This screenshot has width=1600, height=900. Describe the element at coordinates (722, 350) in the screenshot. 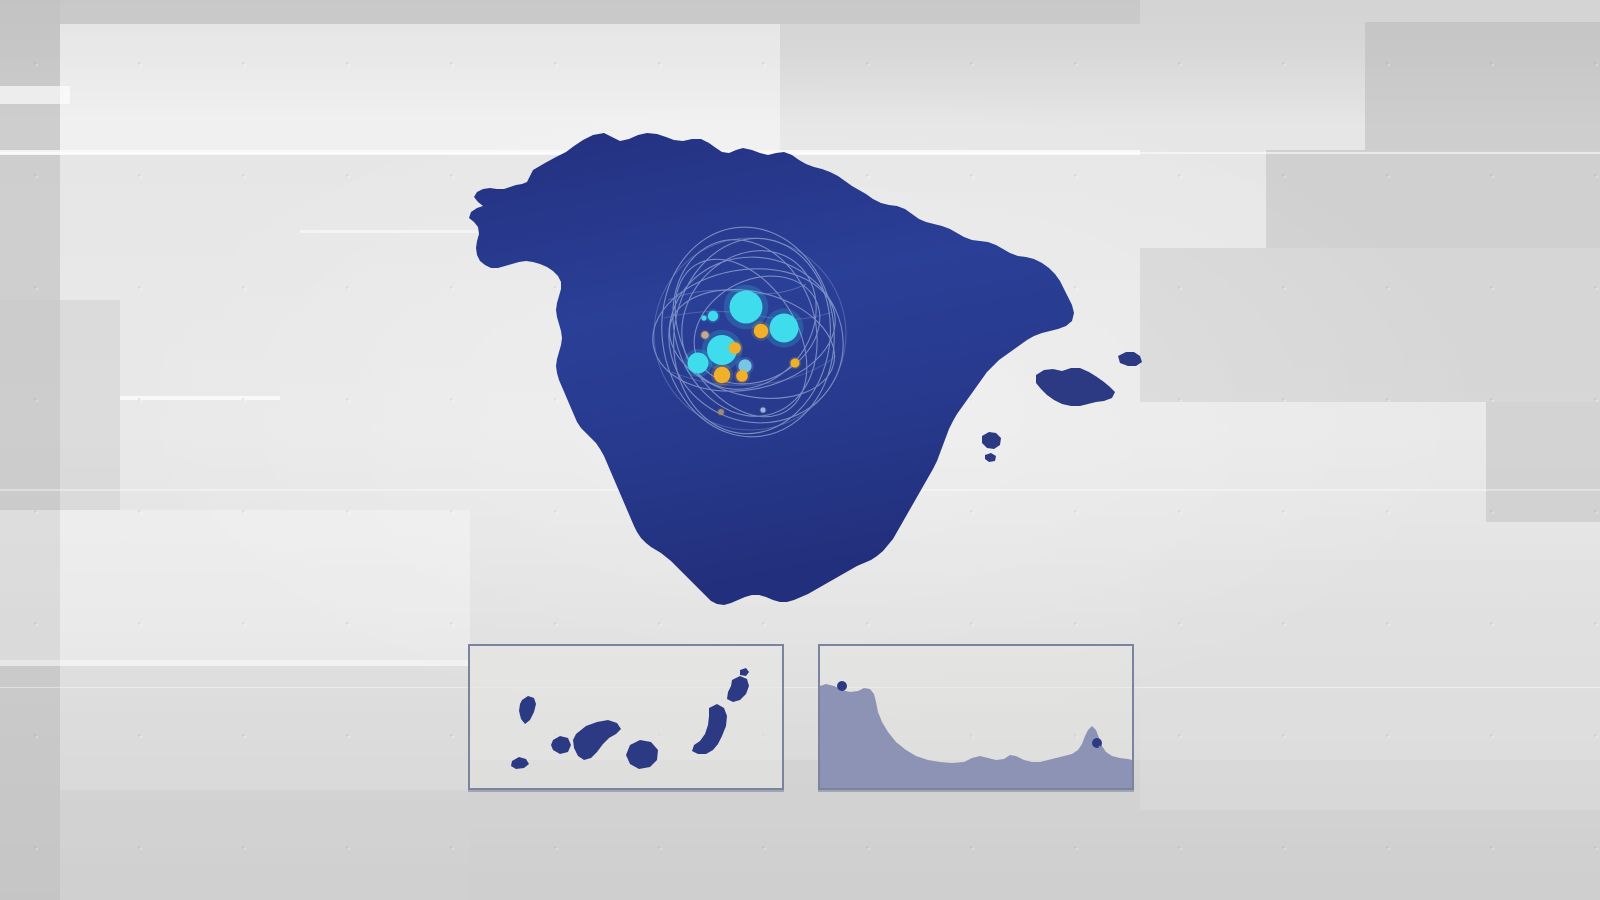

I see `data-marker-c3` at that location.